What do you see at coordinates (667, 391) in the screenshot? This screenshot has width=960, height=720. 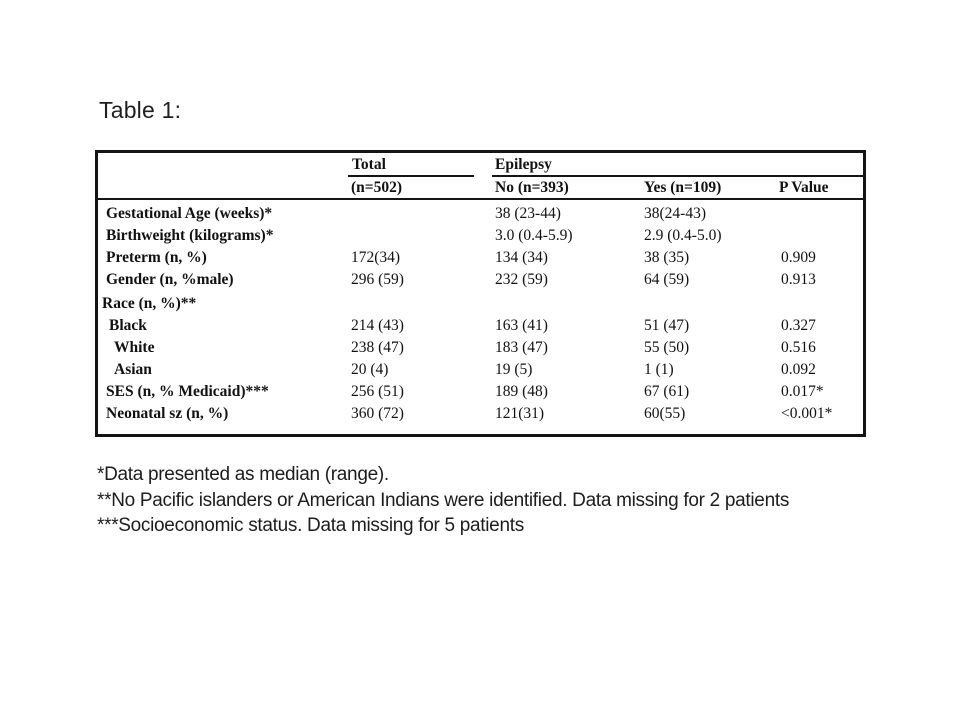 I see `cell-yes: 67 (61)` at bounding box center [667, 391].